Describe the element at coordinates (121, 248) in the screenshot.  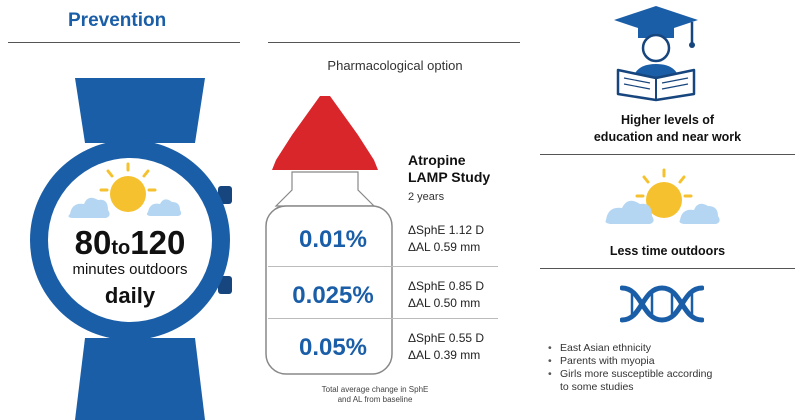
I see `range-to-word: to` at that location.